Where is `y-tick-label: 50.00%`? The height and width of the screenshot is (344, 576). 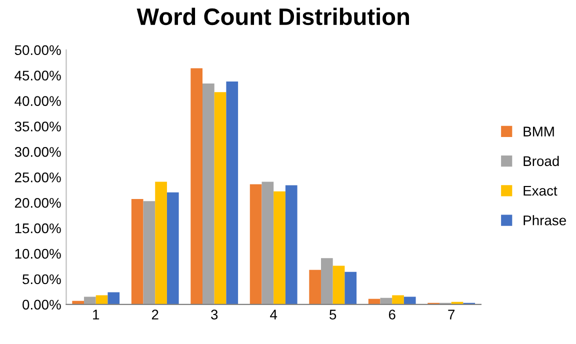
y-tick-label: 50.00% is located at coordinates (37, 50).